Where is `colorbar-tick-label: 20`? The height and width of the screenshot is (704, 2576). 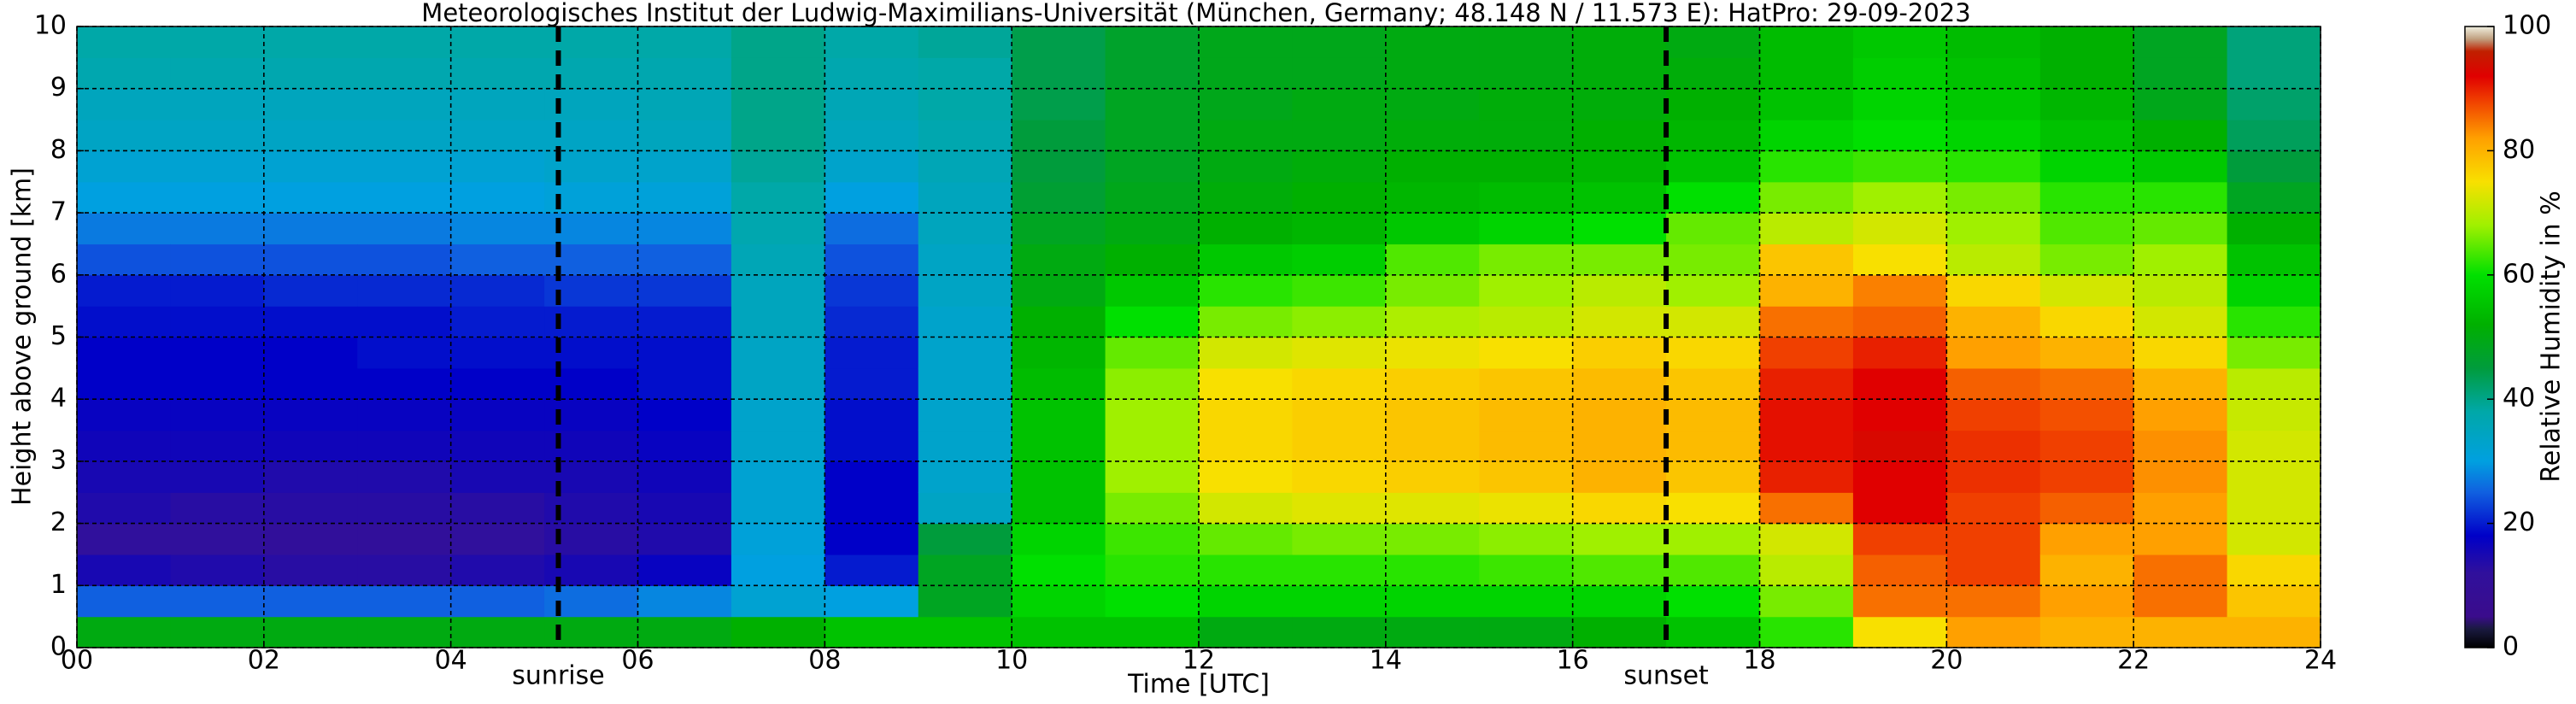
colorbar-tick-label: 20 is located at coordinates (2519, 522).